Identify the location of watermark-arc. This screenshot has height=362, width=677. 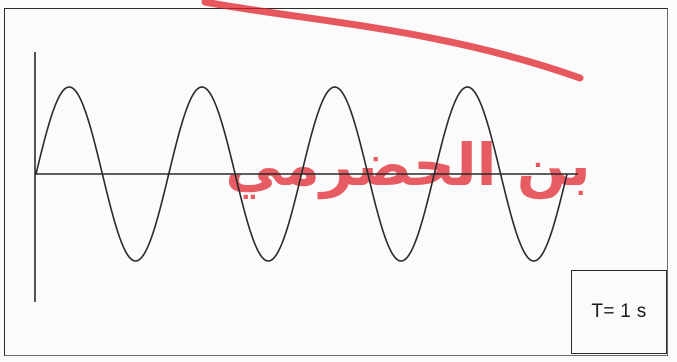
(392, 41).